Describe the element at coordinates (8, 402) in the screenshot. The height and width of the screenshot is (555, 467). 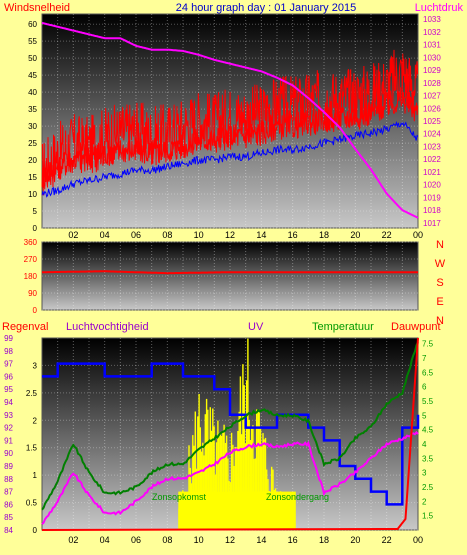
I see `y-tick-label: 94` at that location.